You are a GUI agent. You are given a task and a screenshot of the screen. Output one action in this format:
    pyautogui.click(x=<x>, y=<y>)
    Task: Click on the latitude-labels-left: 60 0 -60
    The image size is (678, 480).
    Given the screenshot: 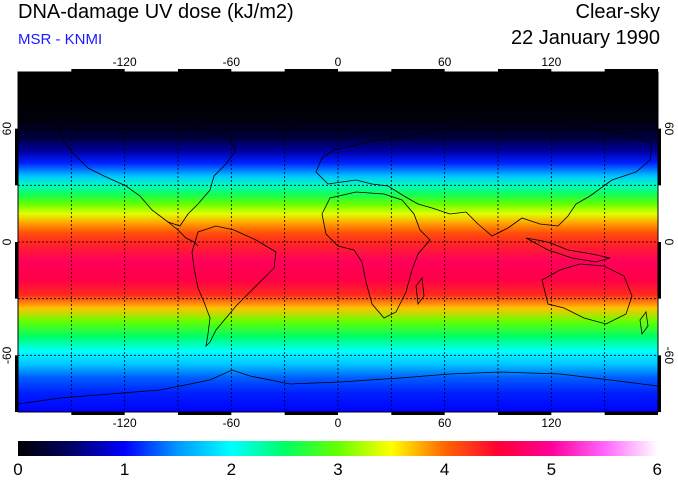 What is the action you would take?
    pyautogui.click(x=7, y=243)
    